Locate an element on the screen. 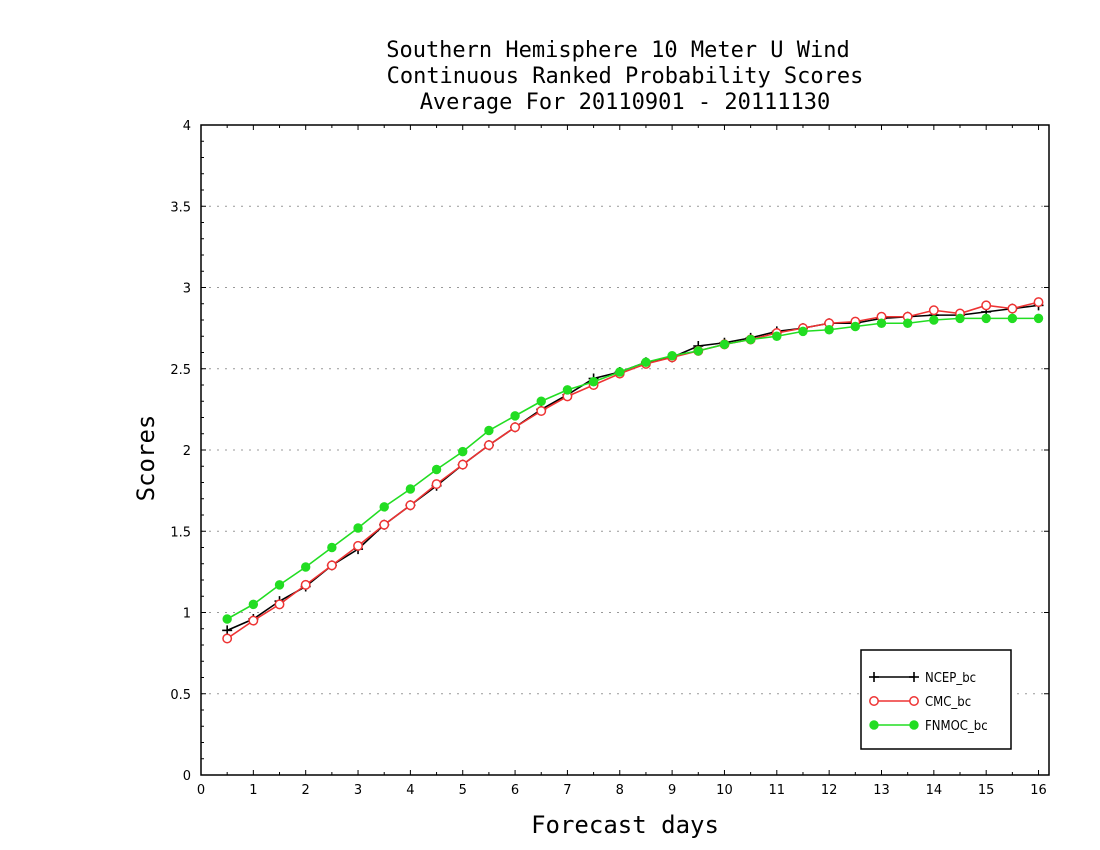 The image size is (1100, 850). legend-item-cmc-bc: CMC_bc is located at coordinates (920, 702).